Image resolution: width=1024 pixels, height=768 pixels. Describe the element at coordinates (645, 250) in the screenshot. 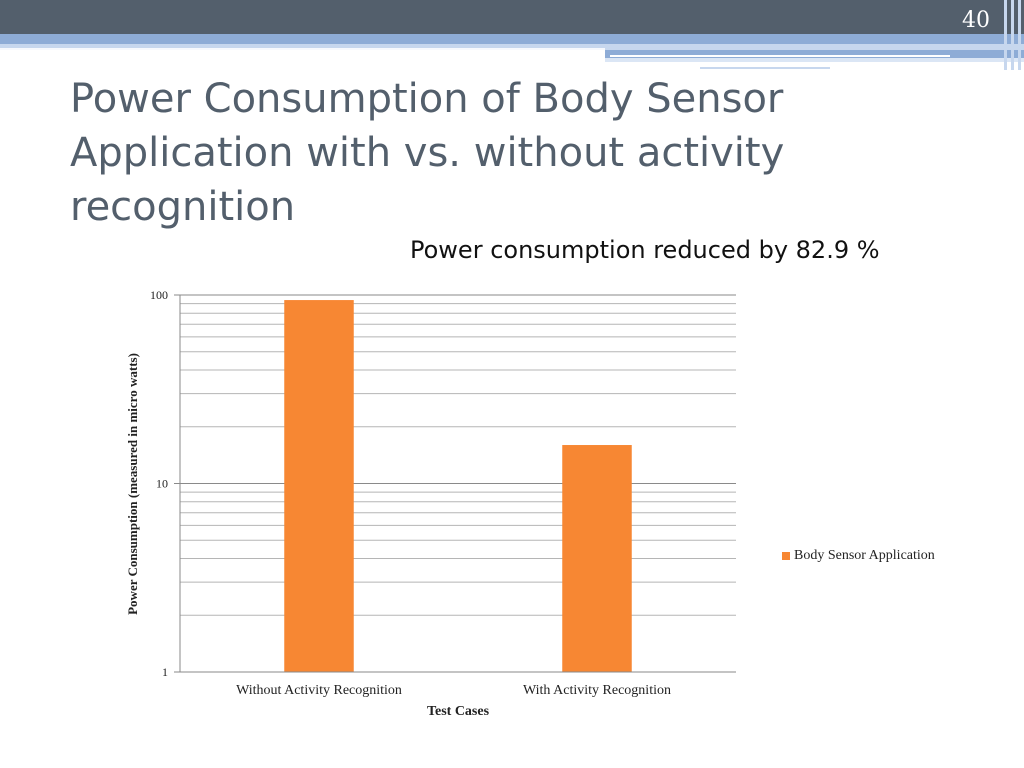

I see `subtitle: Power consumption reduced by 82.9 %` at that location.